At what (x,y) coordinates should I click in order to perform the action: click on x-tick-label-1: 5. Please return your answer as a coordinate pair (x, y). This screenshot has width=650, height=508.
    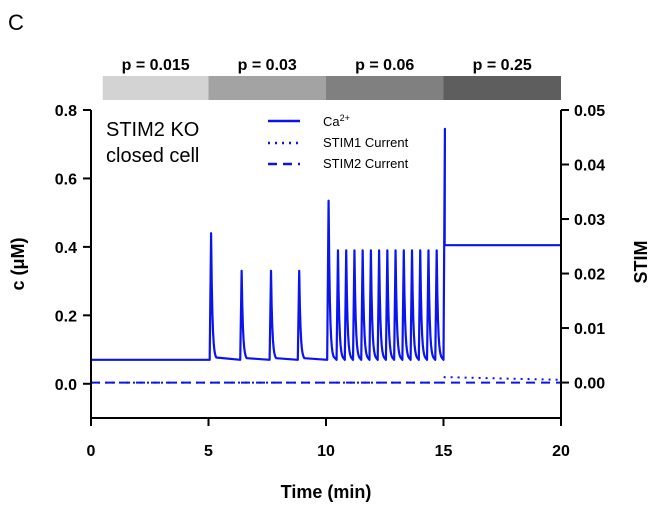
    Looking at the image, I should click on (208, 451).